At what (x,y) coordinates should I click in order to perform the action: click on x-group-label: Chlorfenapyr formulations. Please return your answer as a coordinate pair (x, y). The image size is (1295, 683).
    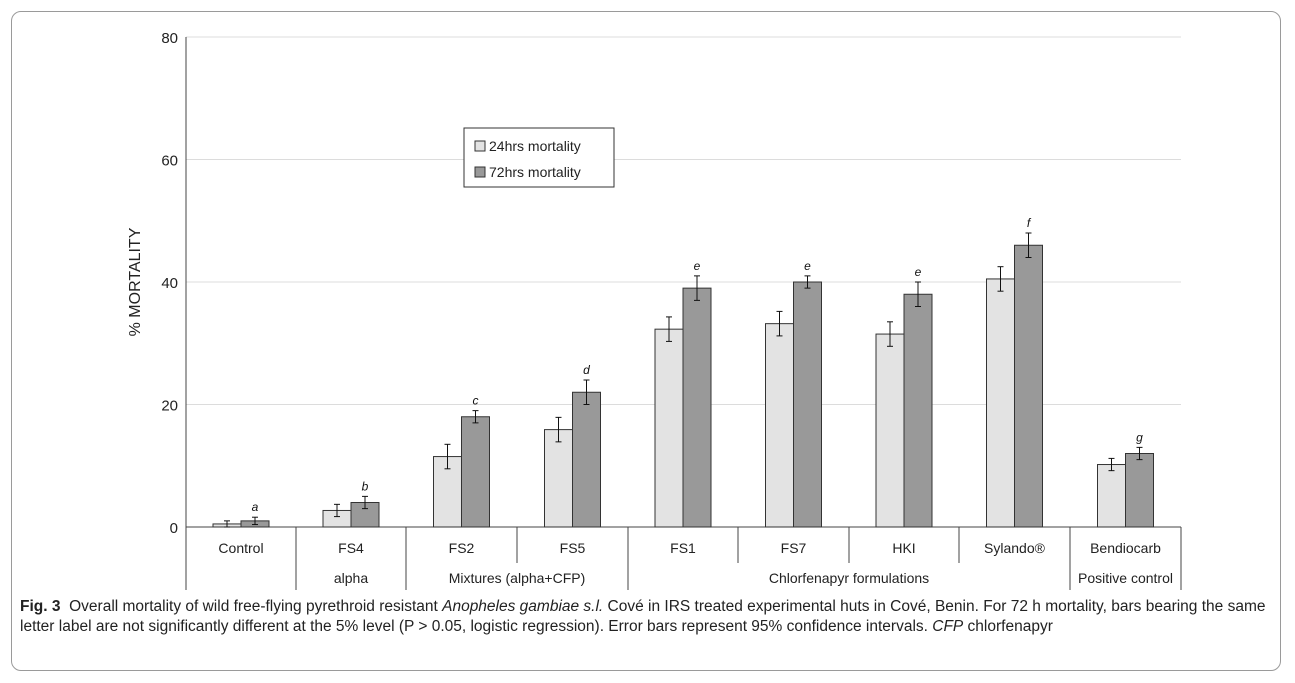
    Looking at the image, I should click on (849, 578).